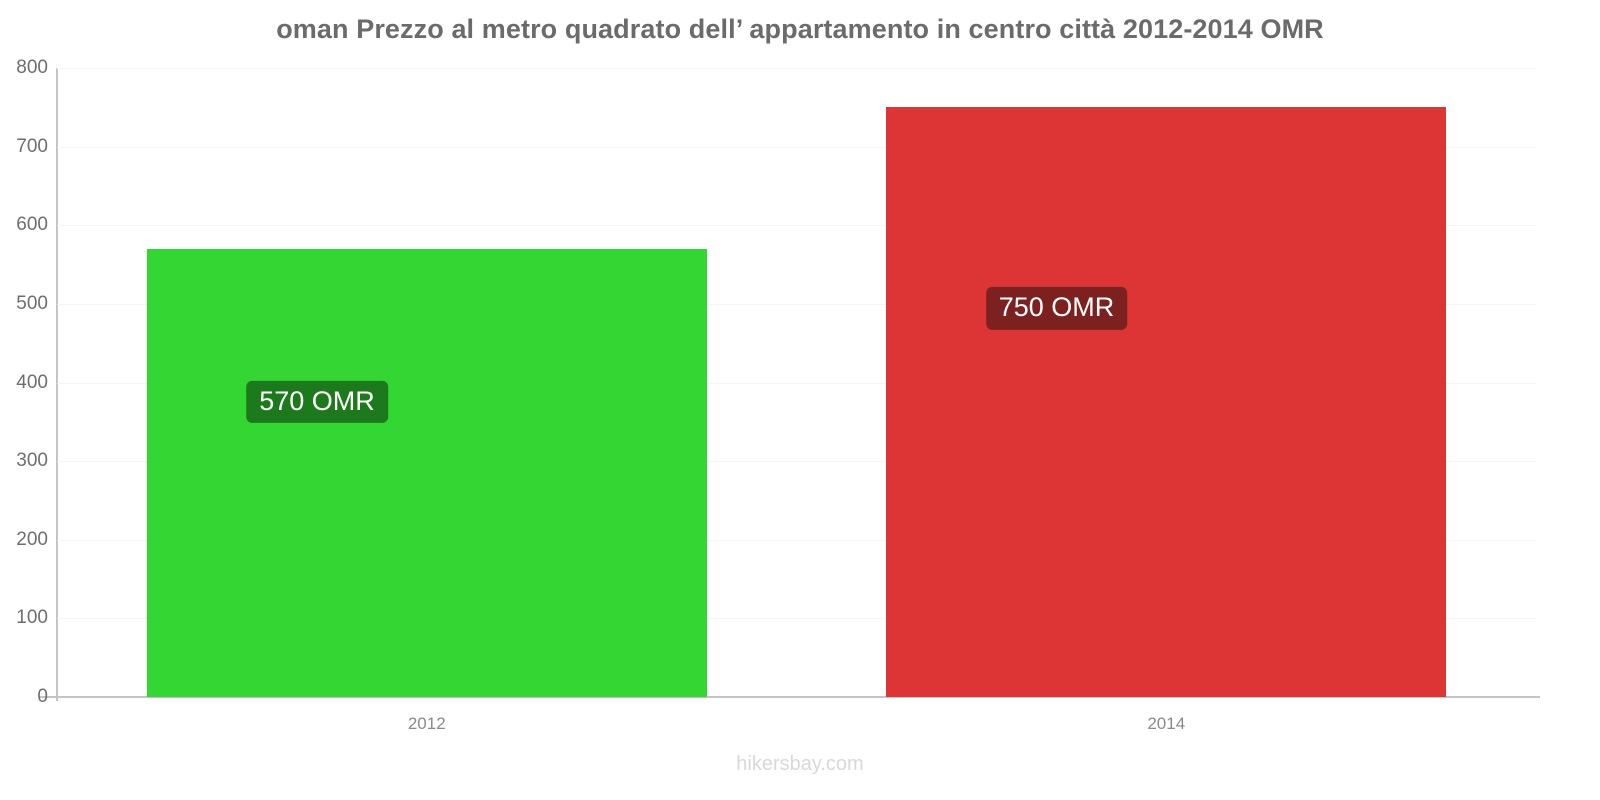 The height and width of the screenshot is (800, 1600). I want to click on y-axis-tick-label: 200, so click(32, 539).